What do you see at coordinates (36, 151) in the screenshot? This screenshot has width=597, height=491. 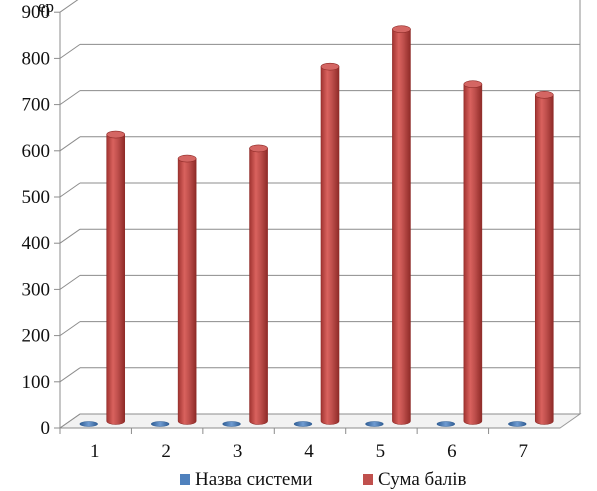 I see `y-tick-label: 600` at bounding box center [36, 151].